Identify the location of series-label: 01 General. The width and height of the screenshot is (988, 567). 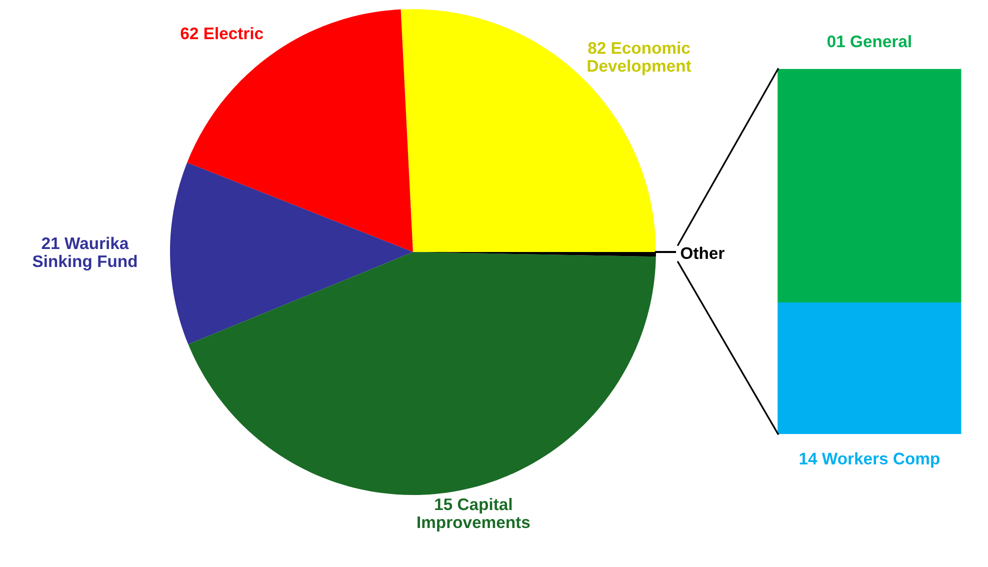
(869, 41).